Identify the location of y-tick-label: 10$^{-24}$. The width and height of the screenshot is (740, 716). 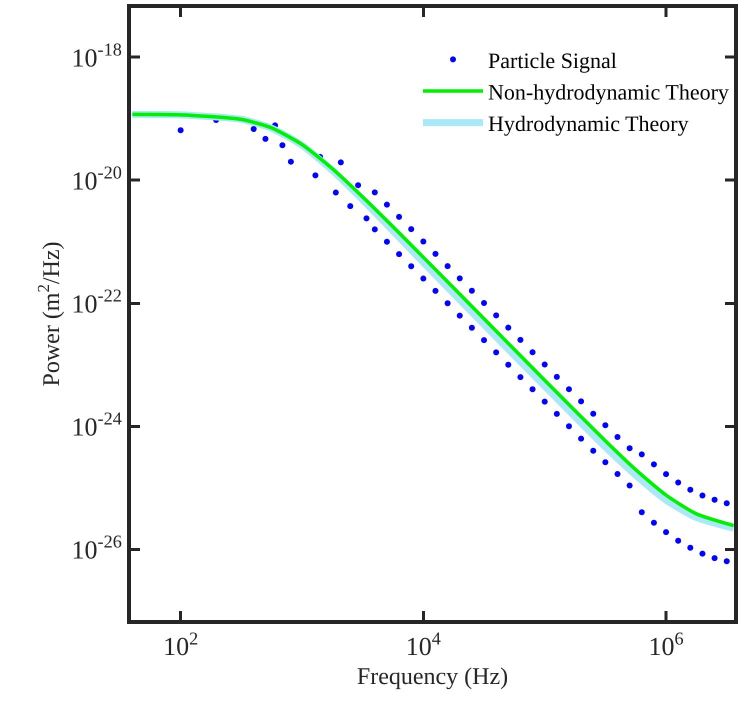
(97, 425).